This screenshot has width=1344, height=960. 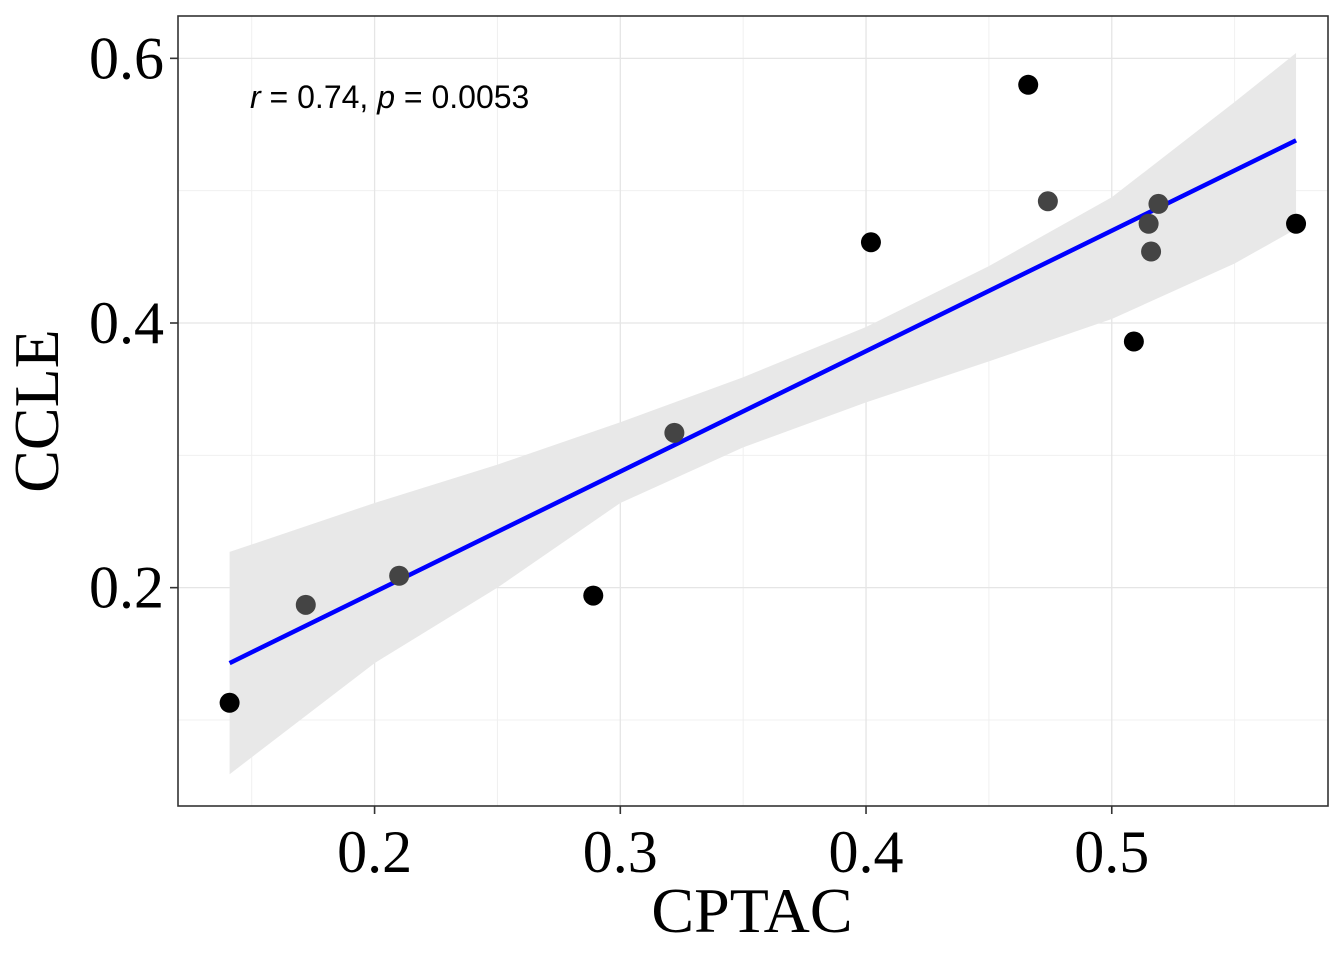 What do you see at coordinates (126, 323) in the screenshot?
I see `y-tick-label: 0.4` at bounding box center [126, 323].